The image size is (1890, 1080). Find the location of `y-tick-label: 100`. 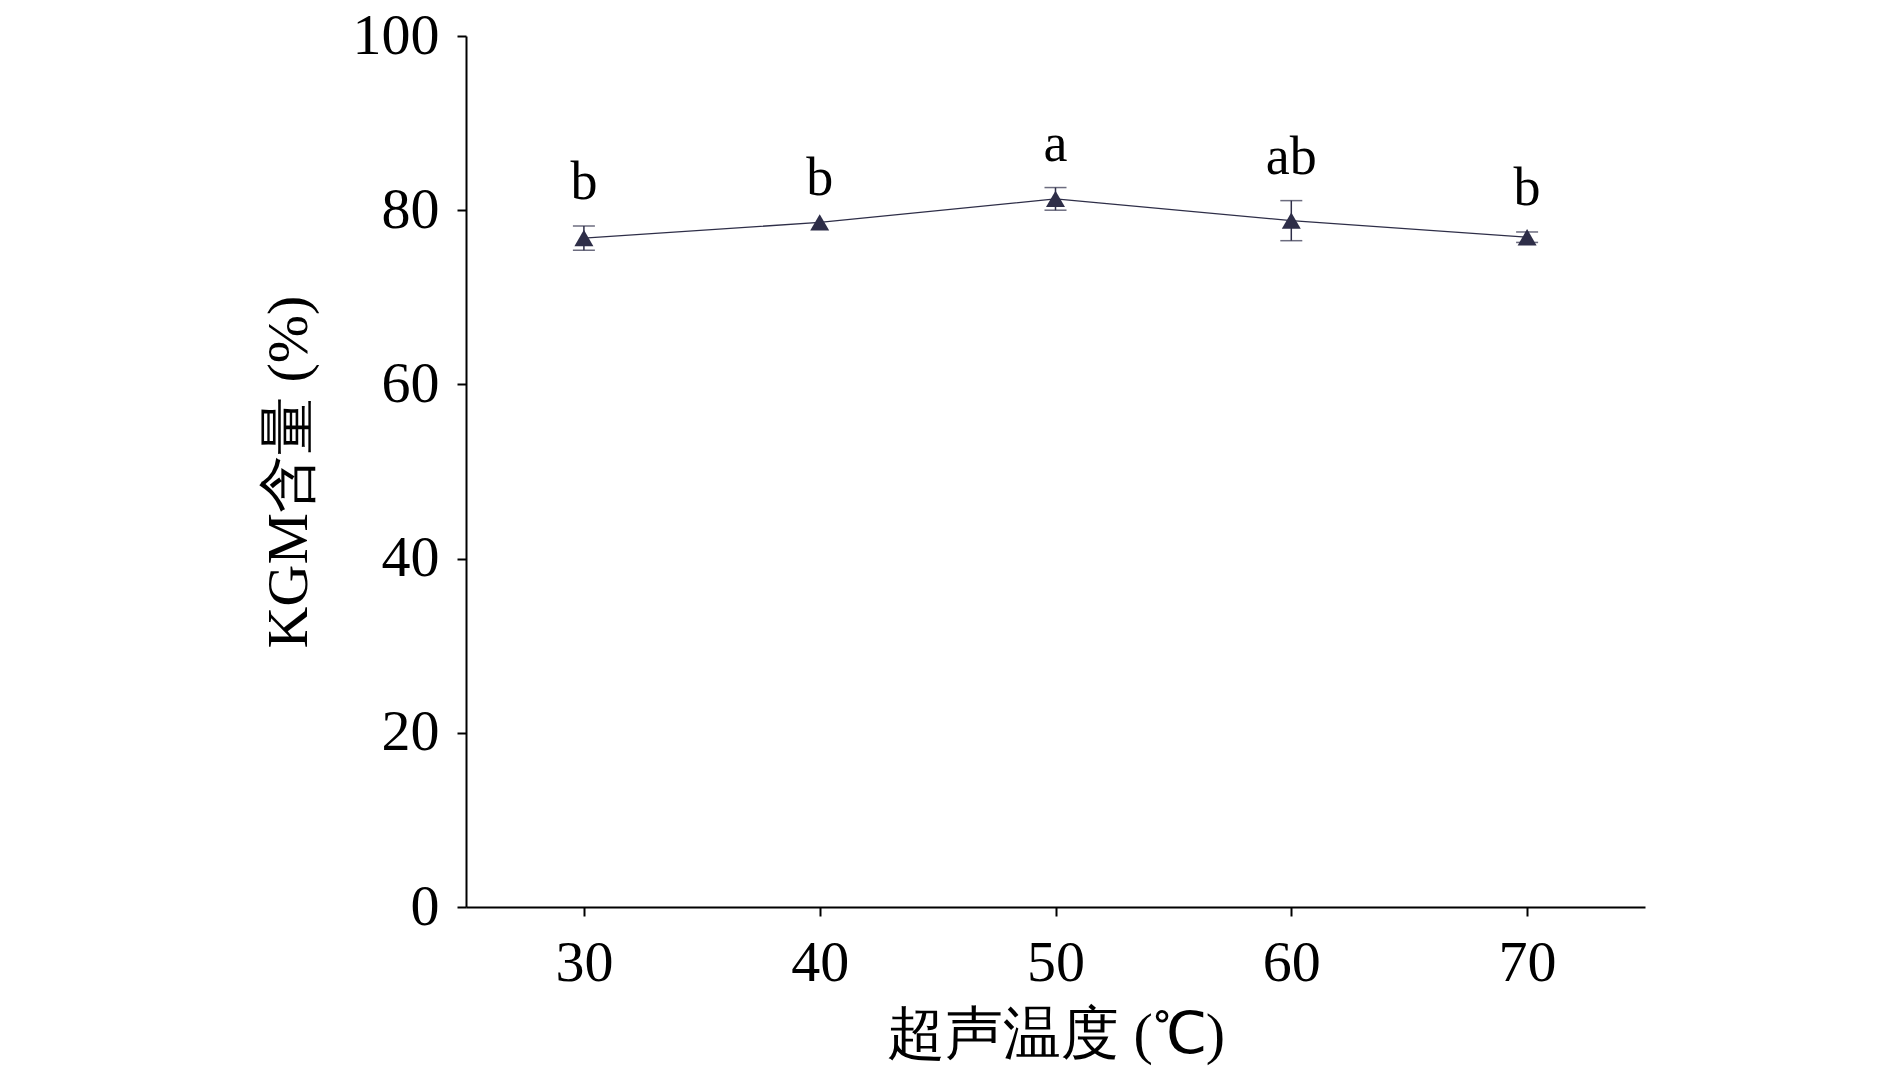

y-tick-label: 100 is located at coordinates (396, 34).